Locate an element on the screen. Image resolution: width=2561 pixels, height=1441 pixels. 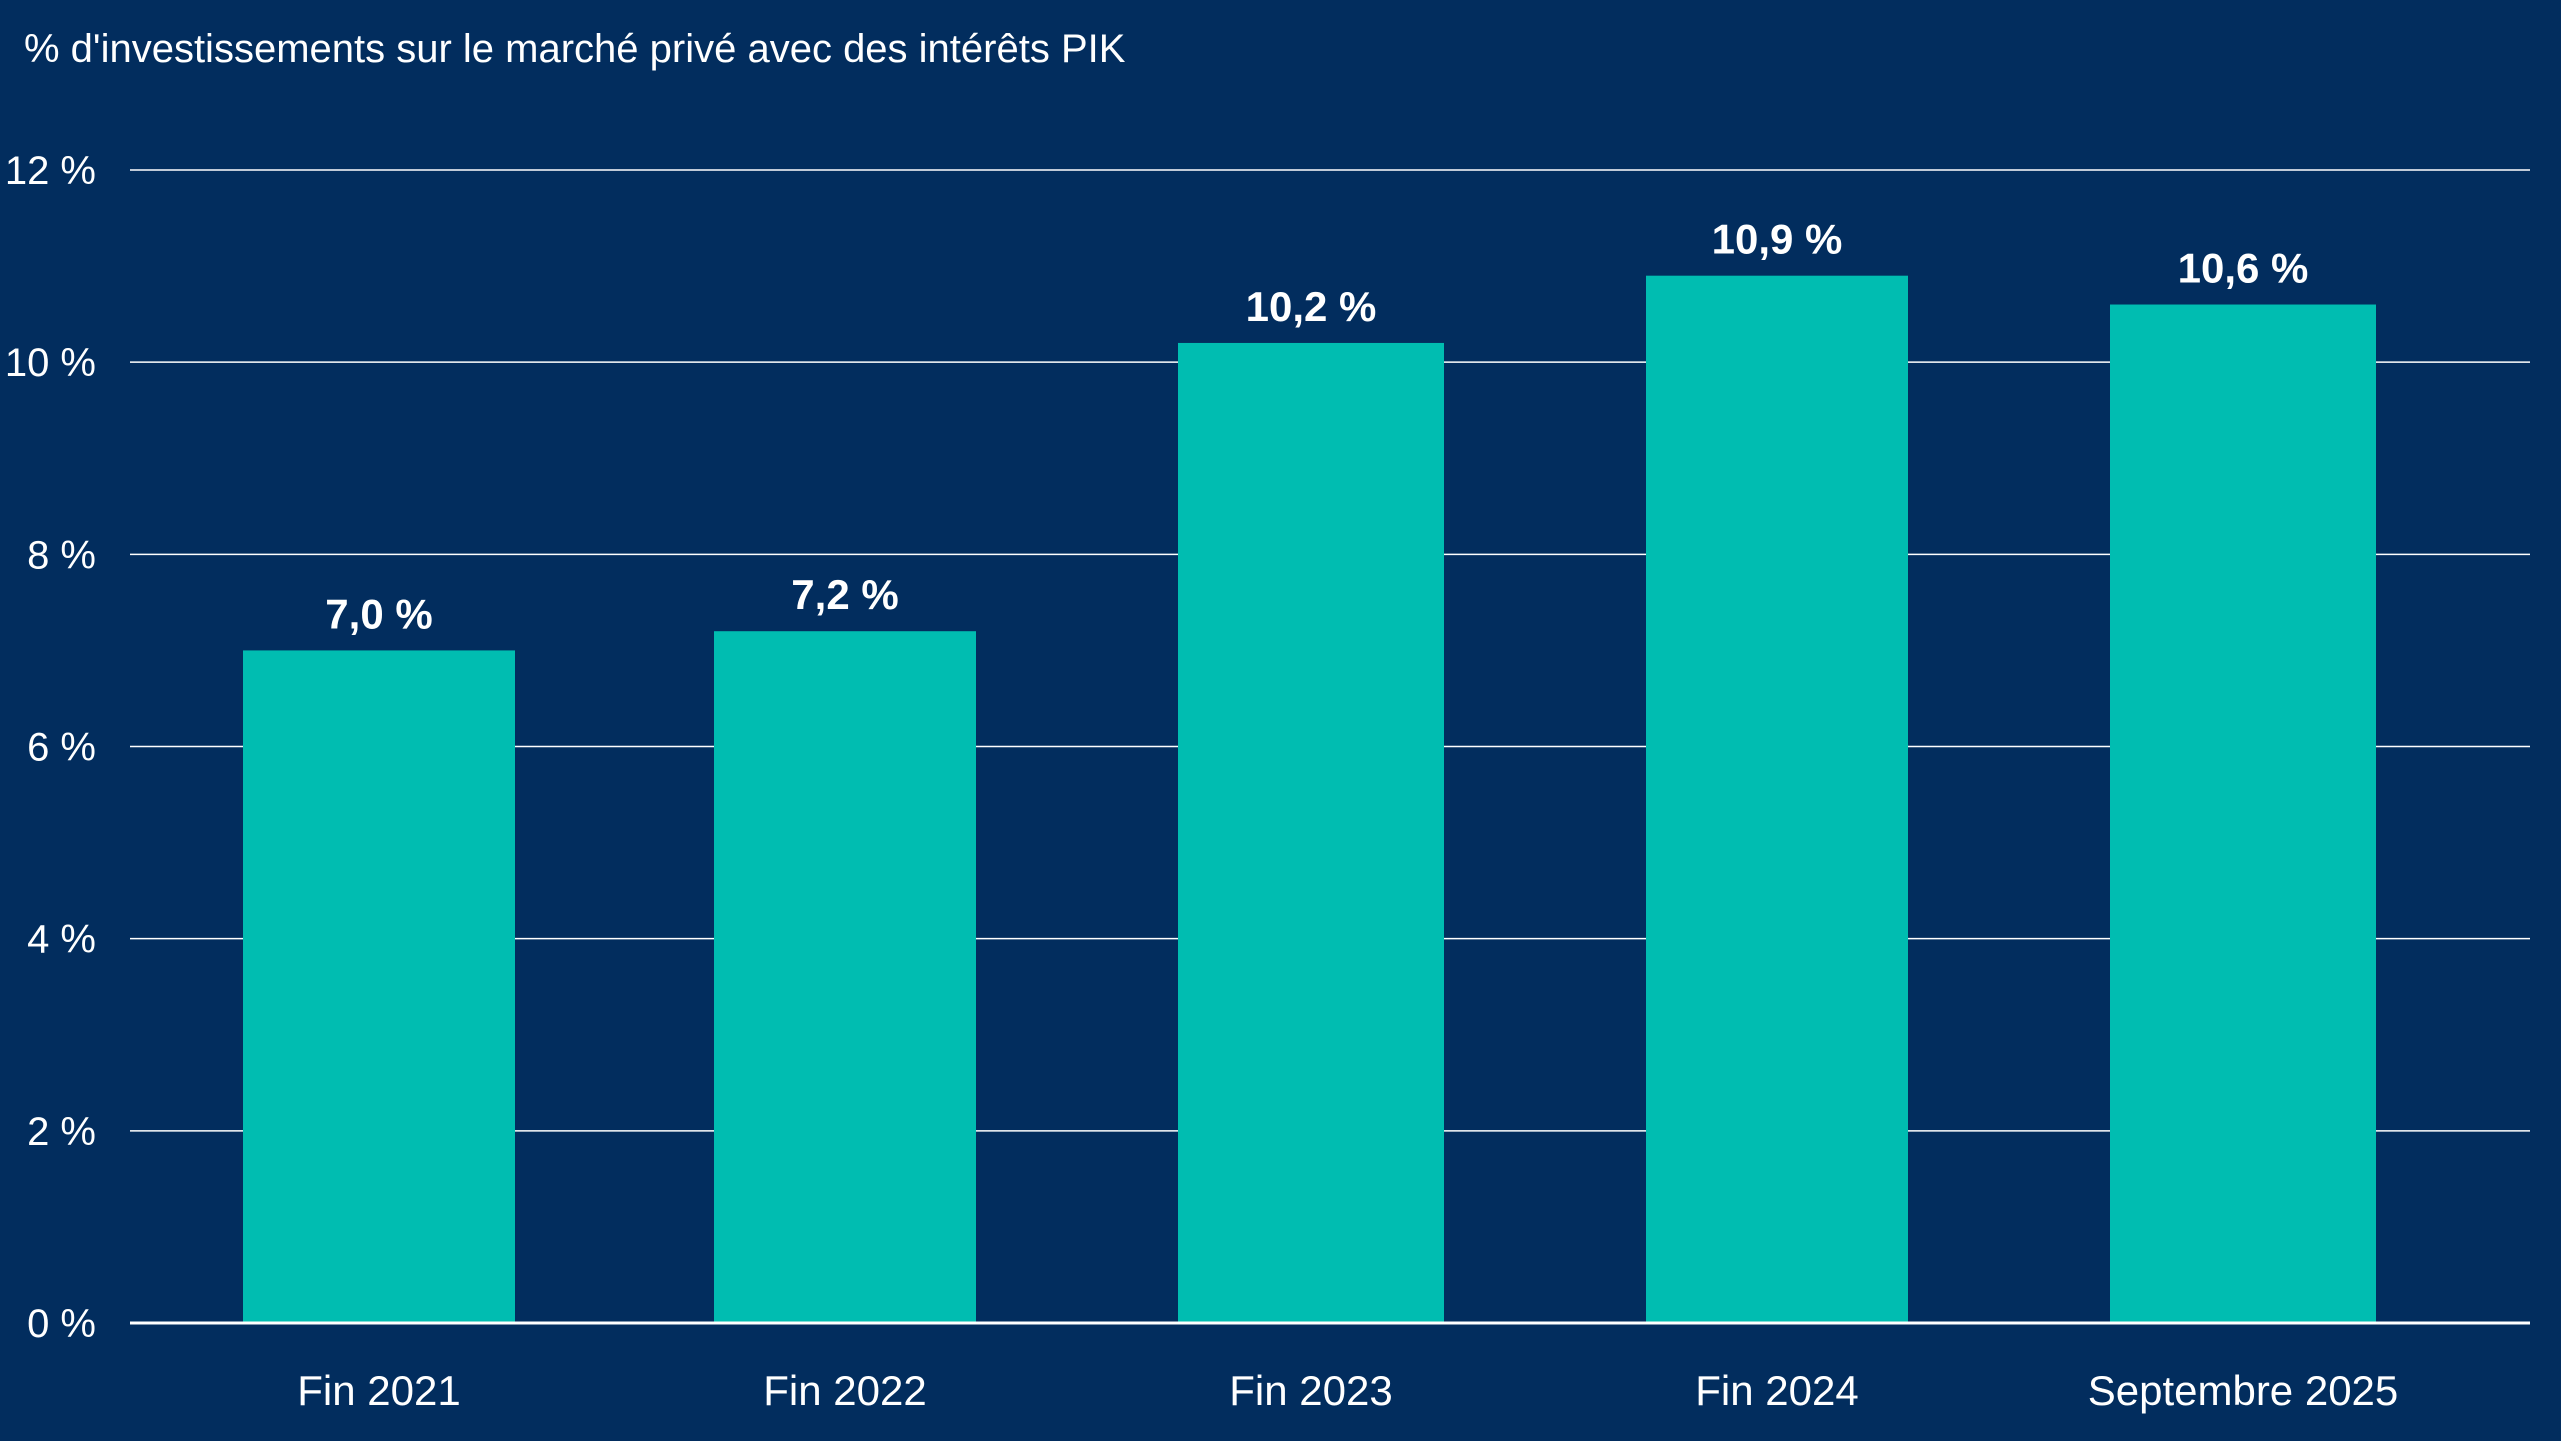
x-tick-label: Septembre 2025 is located at coordinates (2243, 1390).